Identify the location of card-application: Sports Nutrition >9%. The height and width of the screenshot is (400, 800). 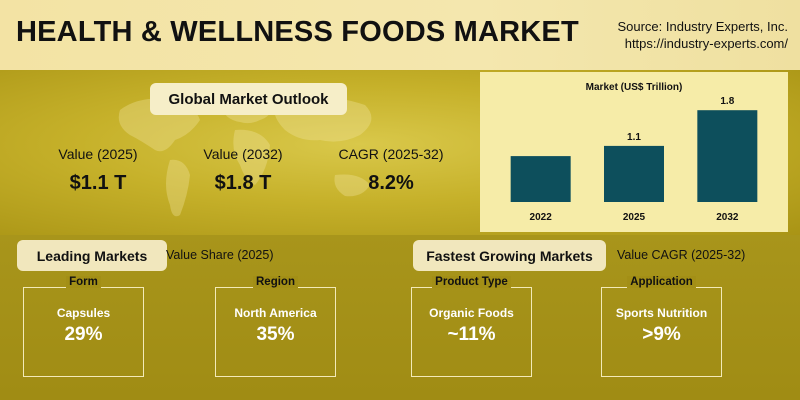
(661, 332).